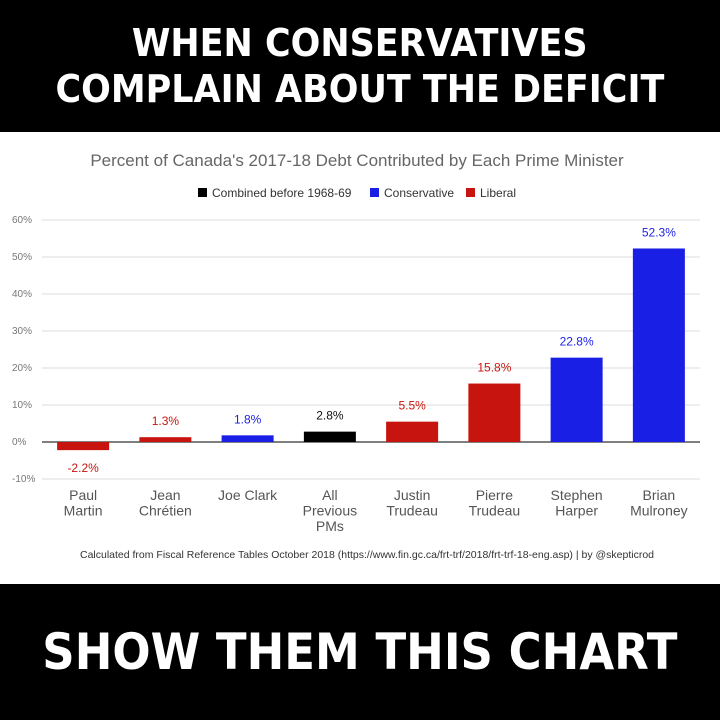  What do you see at coordinates (412, 503) in the screenshot?
I see `x-tick-label: Justin Trudeau` at bounding box center [412, 503].